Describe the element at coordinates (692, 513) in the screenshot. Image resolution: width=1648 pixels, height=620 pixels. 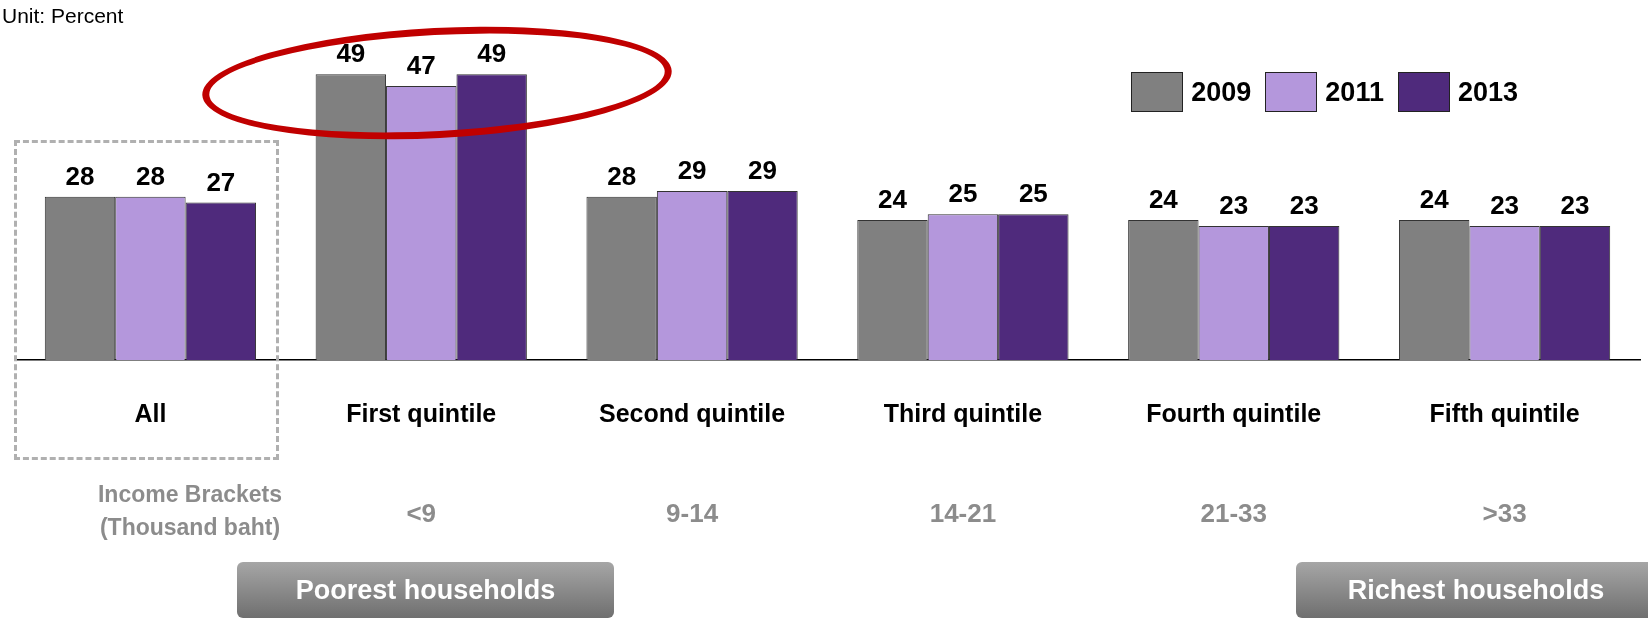
I see `text: 9-14` at that location.